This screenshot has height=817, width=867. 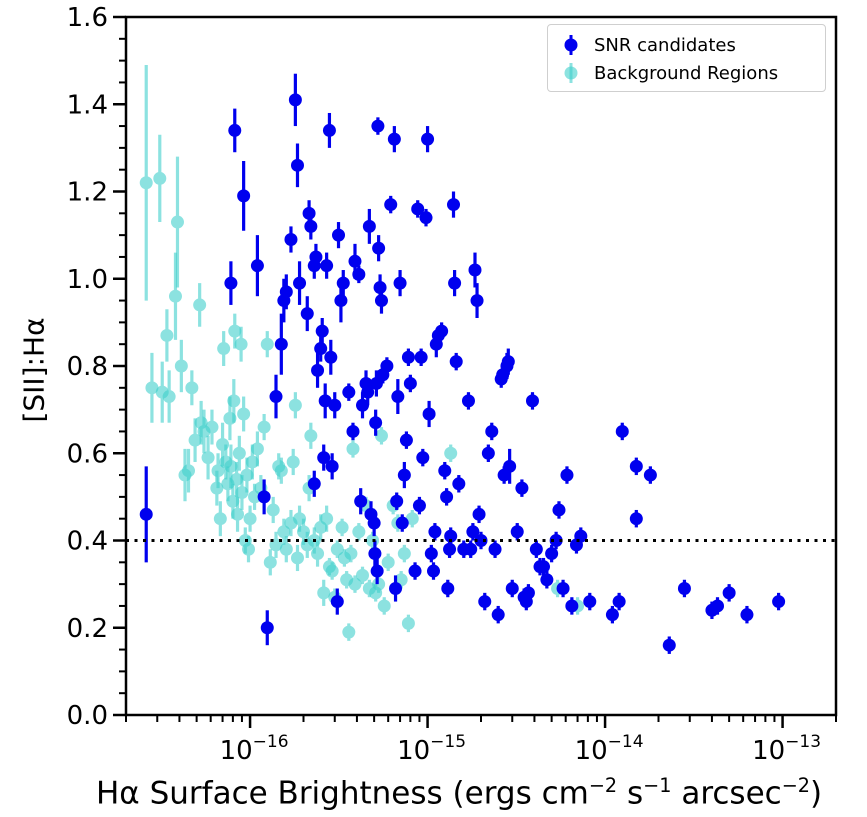 What do you see at coordinates (686, 58) in the screenshot?
I see `legend: SNR candidates Background Regions` at bounding box center [686, 58].